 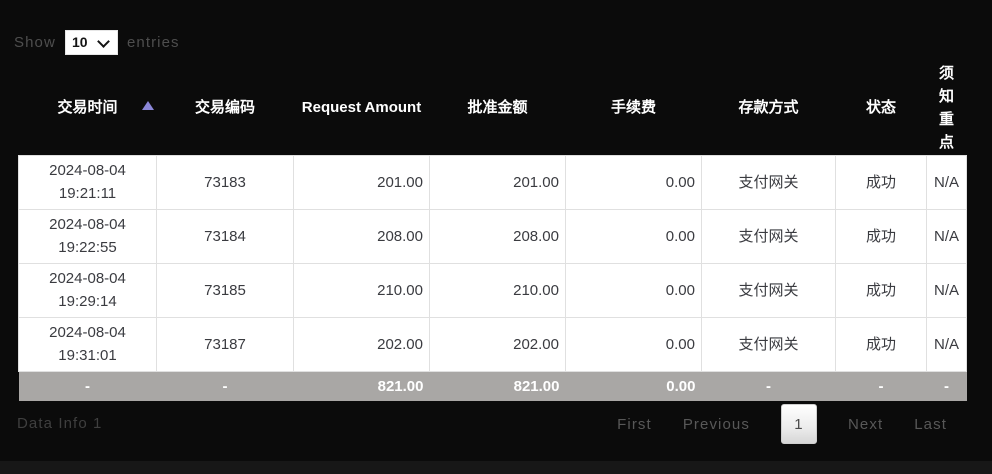 What do you see at coordinates (224, 108) in the screenshot?
I see `column-header-transaction-code: 交易编码` at bounding box center [224, 108].